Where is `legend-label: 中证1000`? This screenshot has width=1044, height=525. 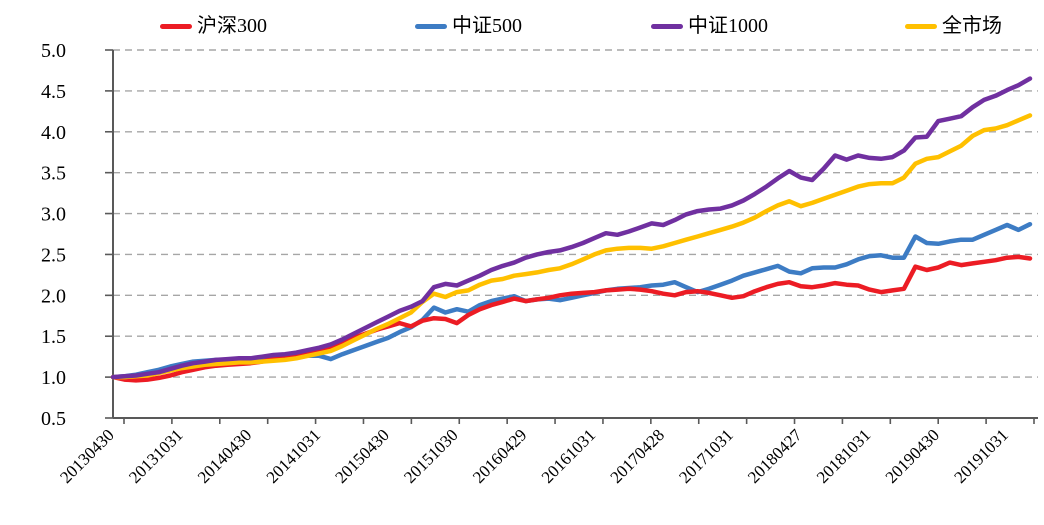 legend-label: 中证1000 is located at coordinates (728, 26).